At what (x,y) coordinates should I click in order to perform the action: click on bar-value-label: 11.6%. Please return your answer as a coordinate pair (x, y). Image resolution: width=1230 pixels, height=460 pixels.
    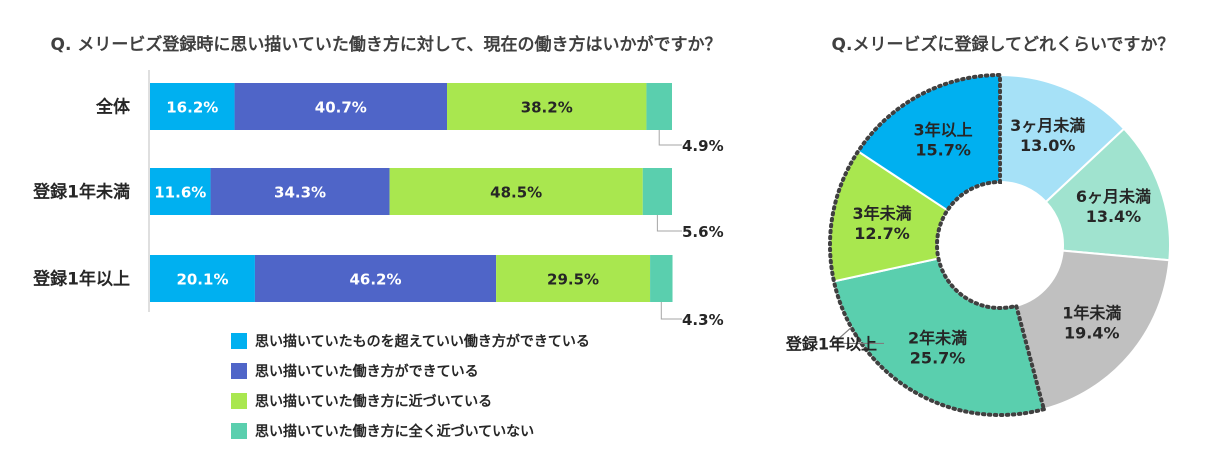
    Looking at the image, I should click on (180, 193).